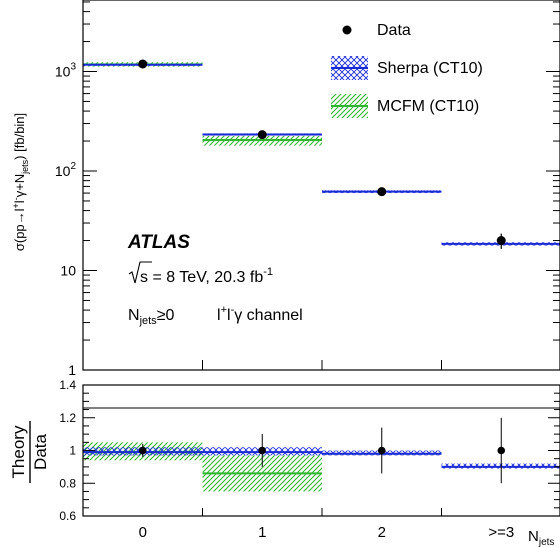  Describe the element at coordinates (262, 532) in the screenshot. I see `x-category-label-1: 1` at that location.